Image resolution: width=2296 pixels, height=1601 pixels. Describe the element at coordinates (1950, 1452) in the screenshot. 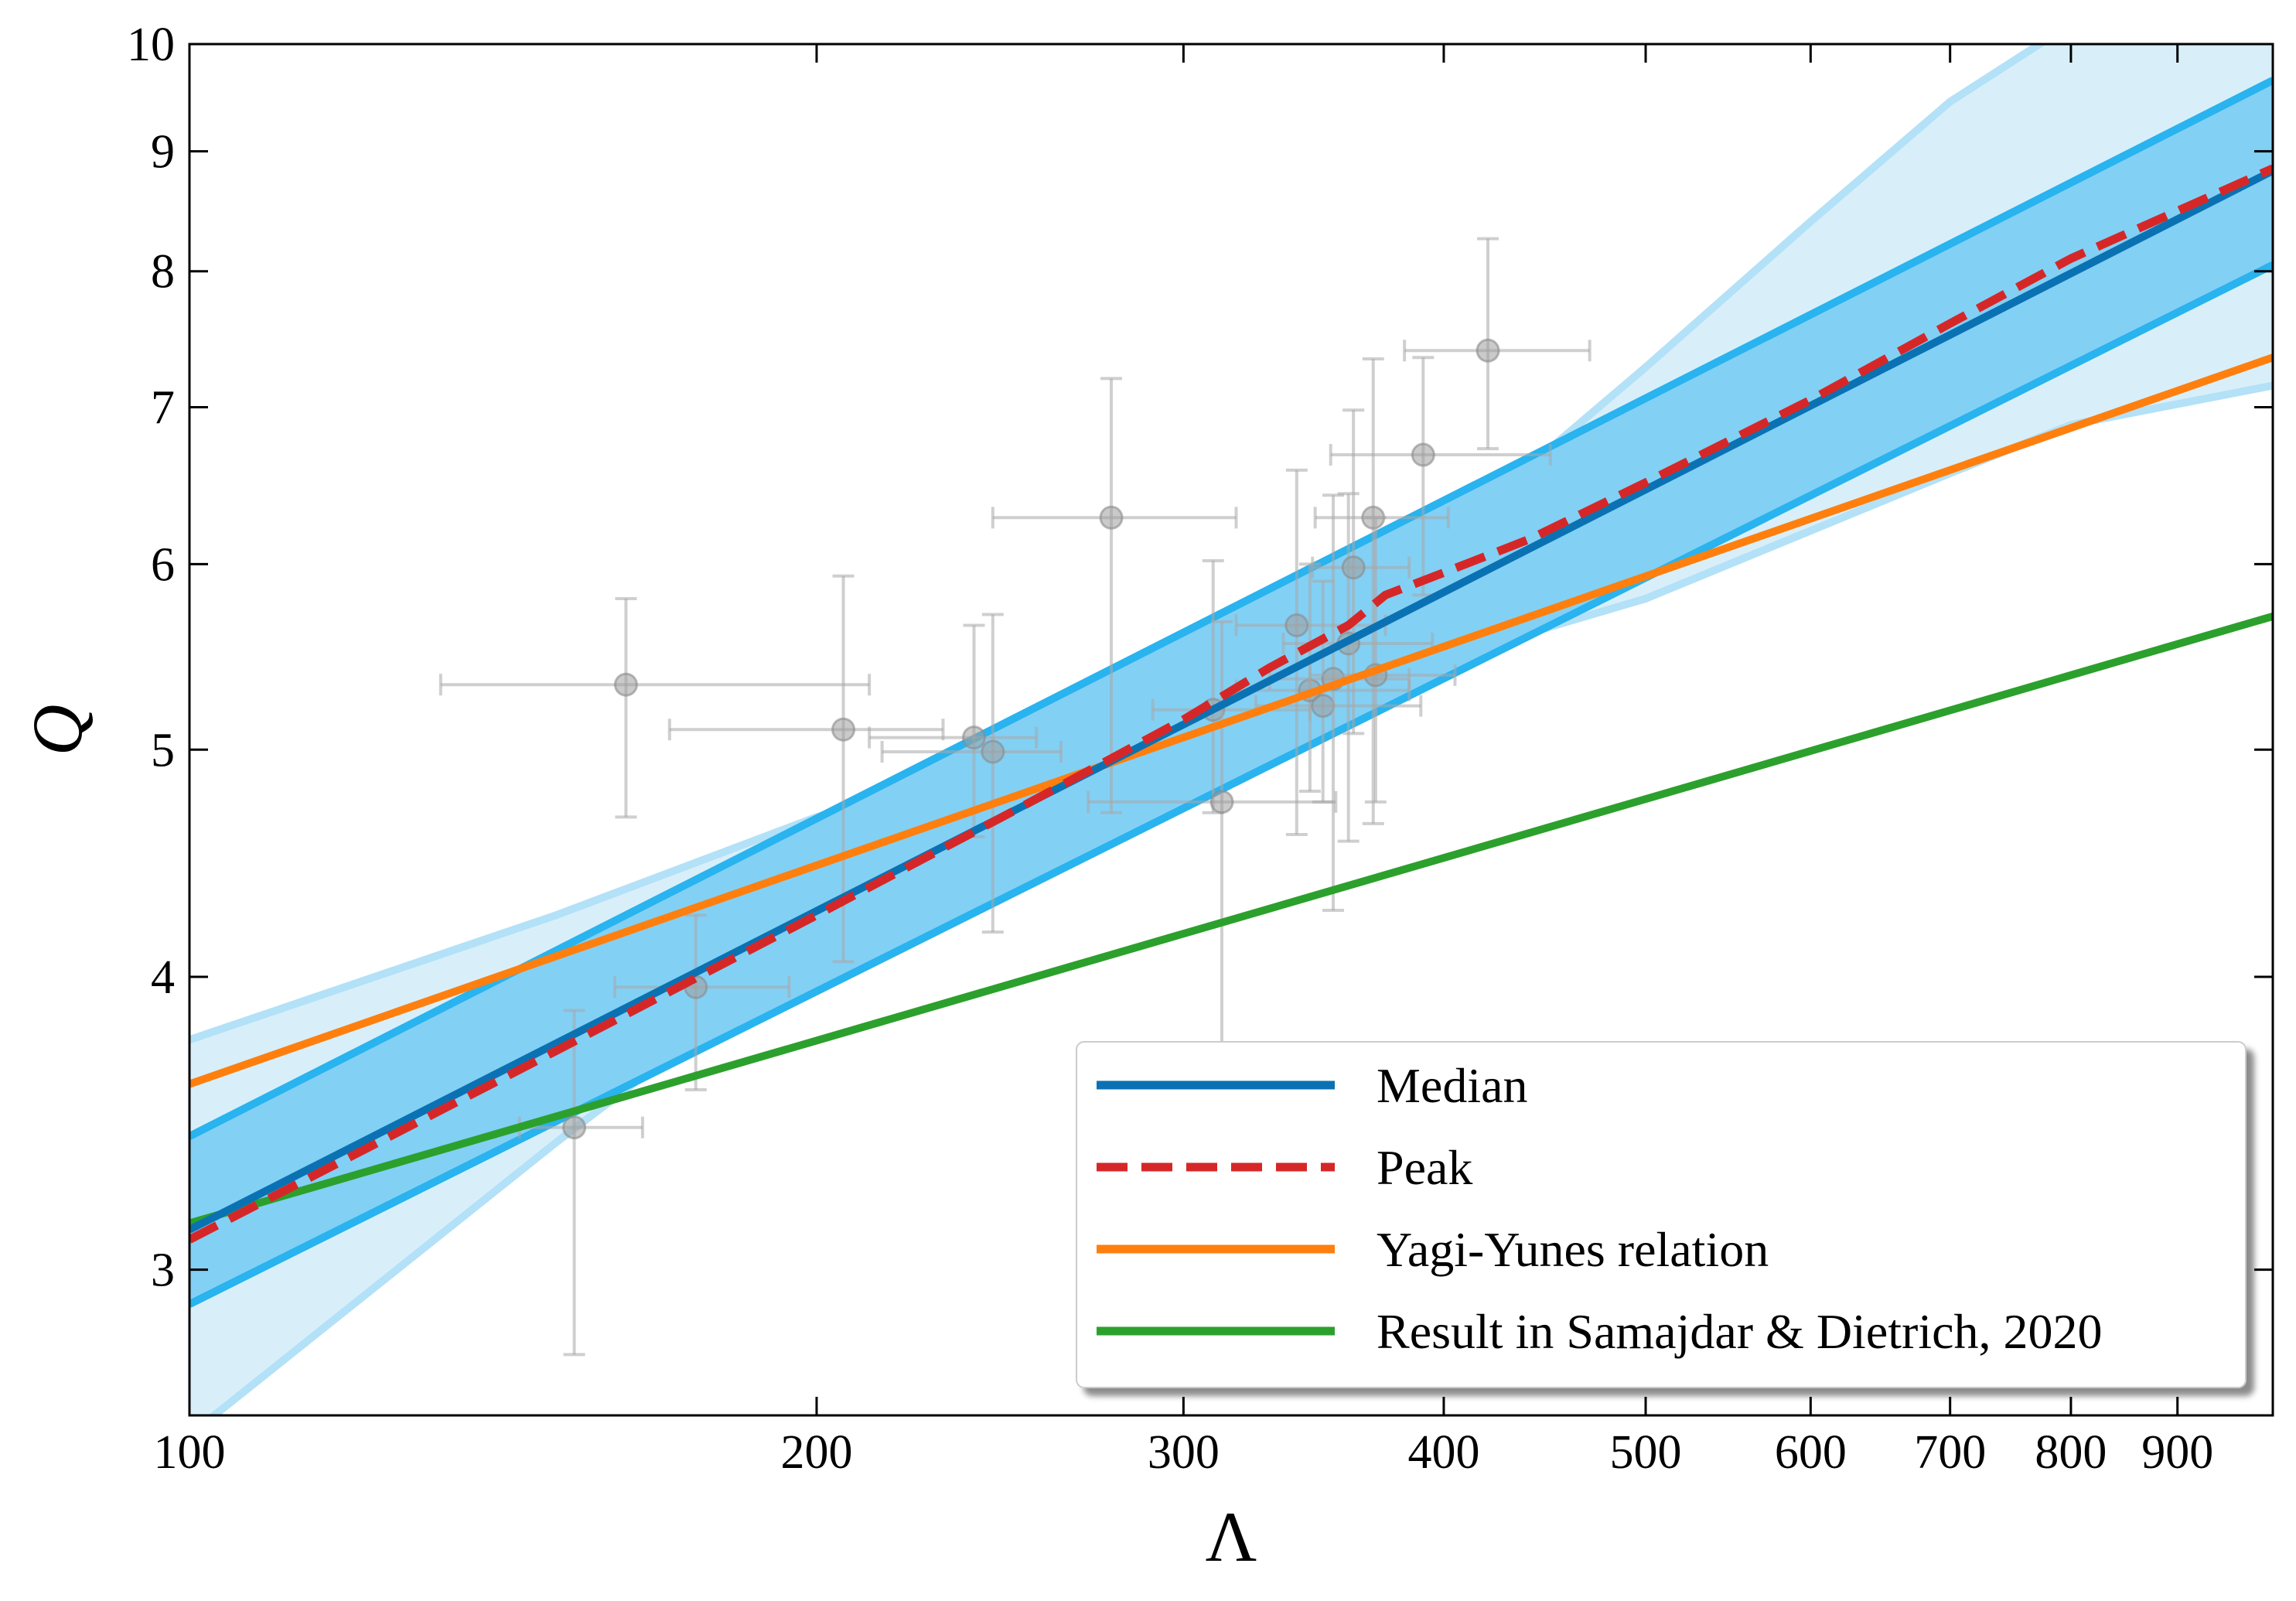

I see `x-tick-label: 700` at that location.